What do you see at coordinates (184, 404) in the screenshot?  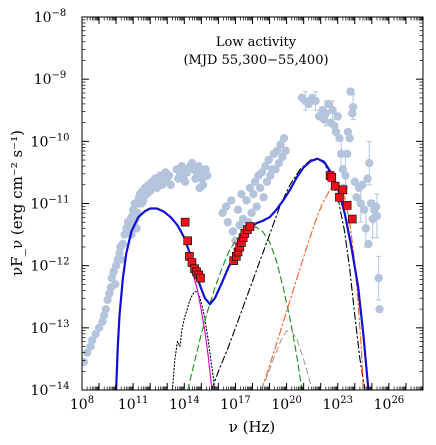 I see `x-tick-label: 1014` at bounding box center [184, 404].